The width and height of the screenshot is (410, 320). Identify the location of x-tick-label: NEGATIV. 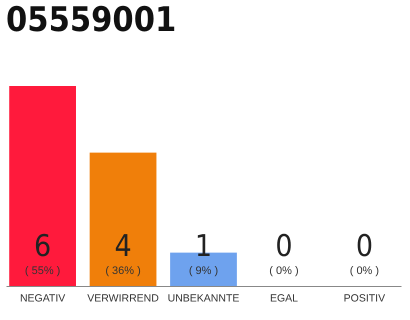
(43, 298).